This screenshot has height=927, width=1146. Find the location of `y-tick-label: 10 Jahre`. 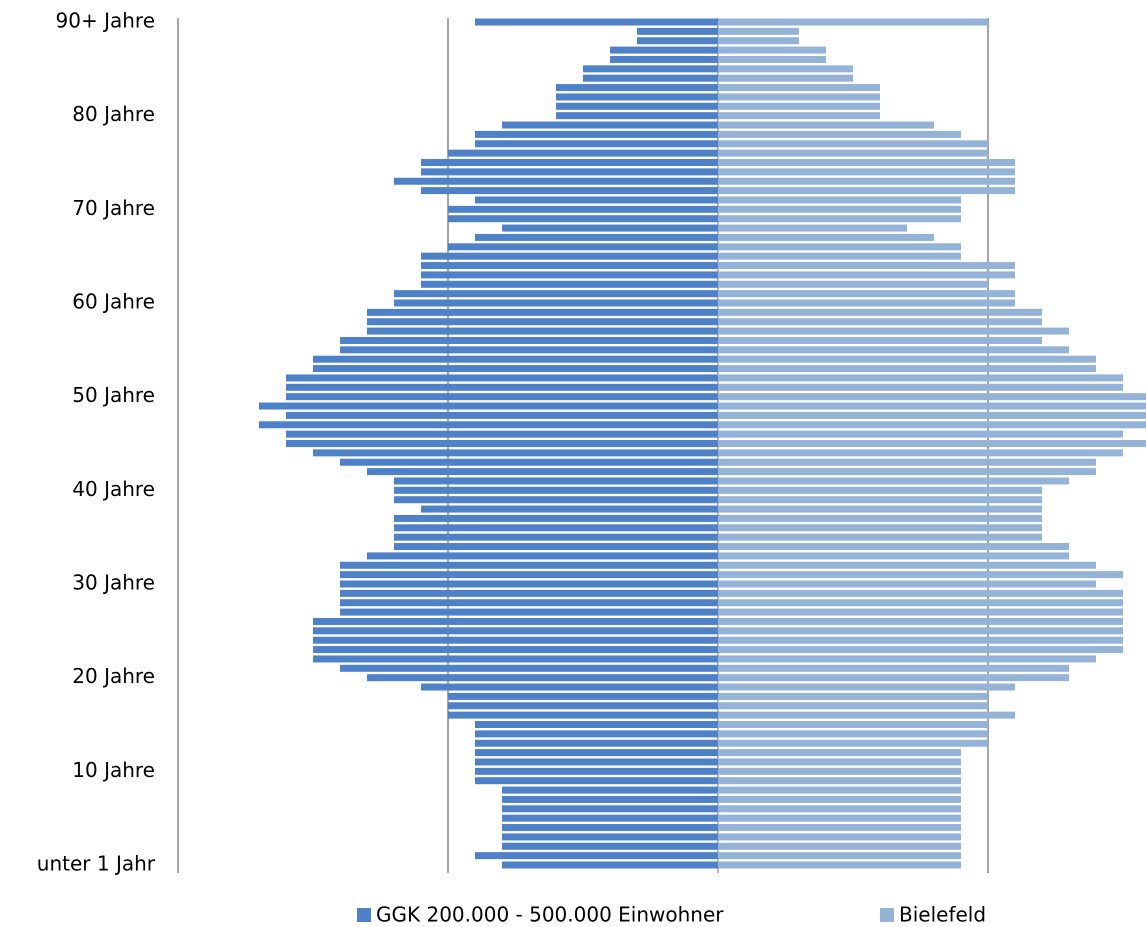

y-tick-label: 10 Jahre is located at coordinates (113, 770).